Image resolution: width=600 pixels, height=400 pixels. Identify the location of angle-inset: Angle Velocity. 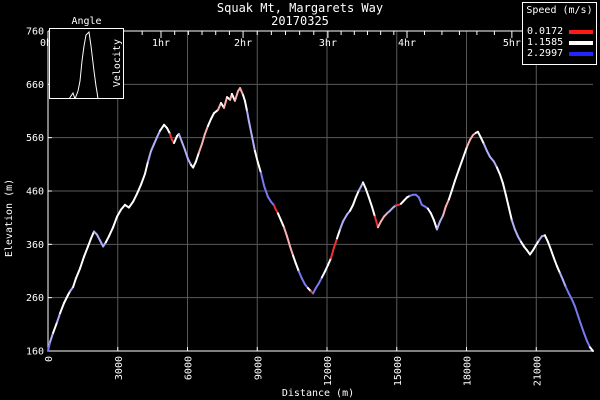
(87, 58).